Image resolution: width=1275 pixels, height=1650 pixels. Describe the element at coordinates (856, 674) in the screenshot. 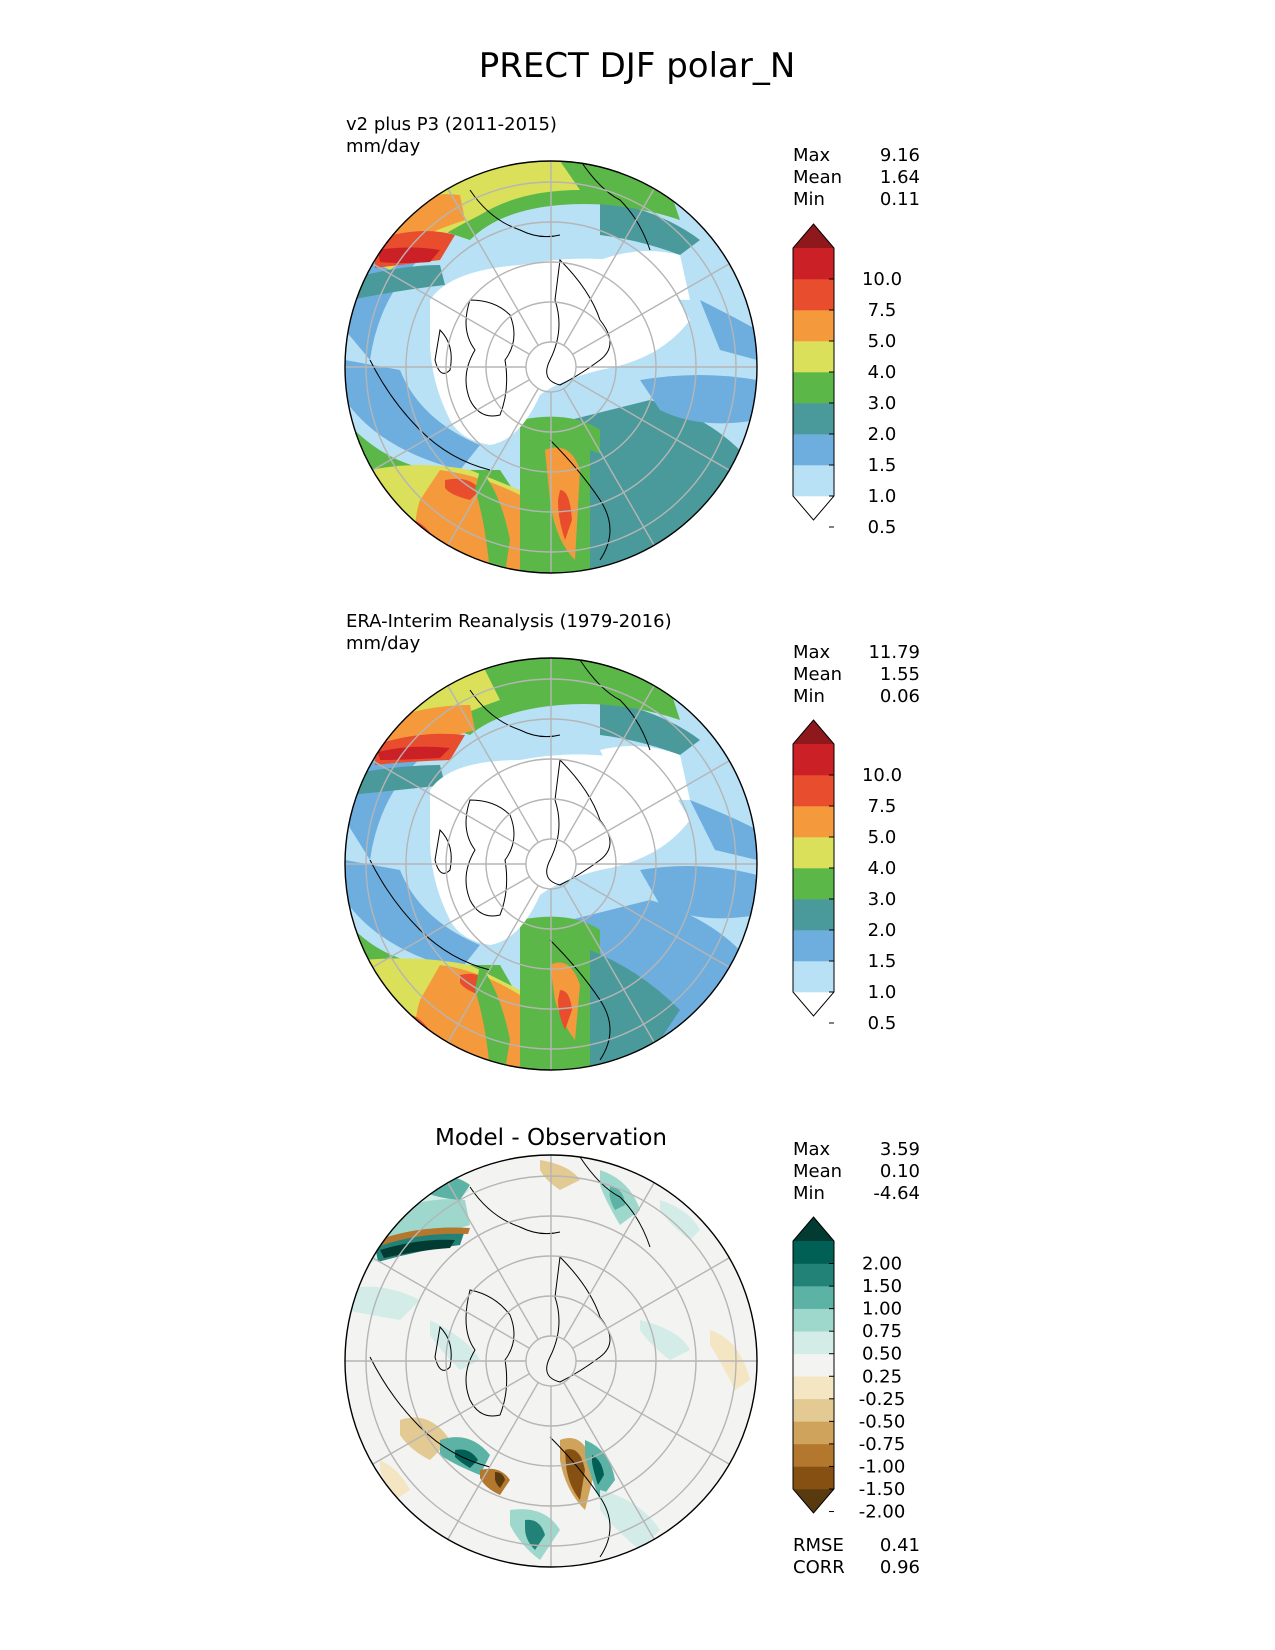

I see `stats-obs: Max 11.79 Mean 1.55 Min 0.06` at that location.